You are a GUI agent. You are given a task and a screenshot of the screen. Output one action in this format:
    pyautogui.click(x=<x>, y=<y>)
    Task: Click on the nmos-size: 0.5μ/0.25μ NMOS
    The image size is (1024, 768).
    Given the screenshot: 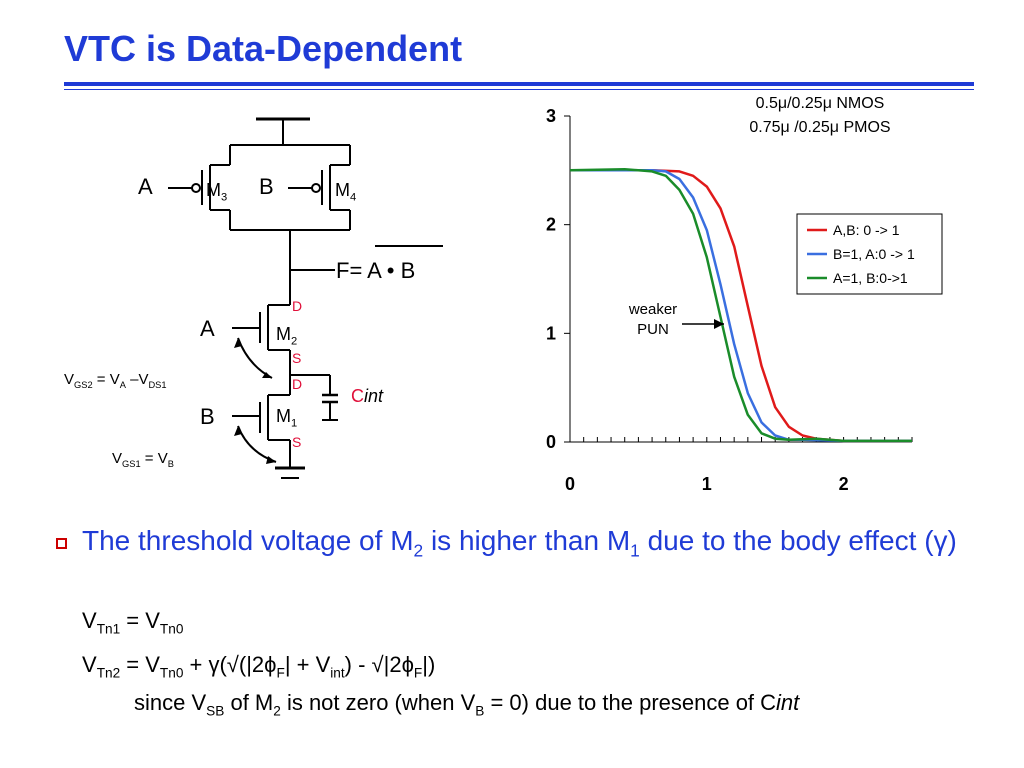 What is the action you would take?
    pyautogui.click(x=820, y=103)
    